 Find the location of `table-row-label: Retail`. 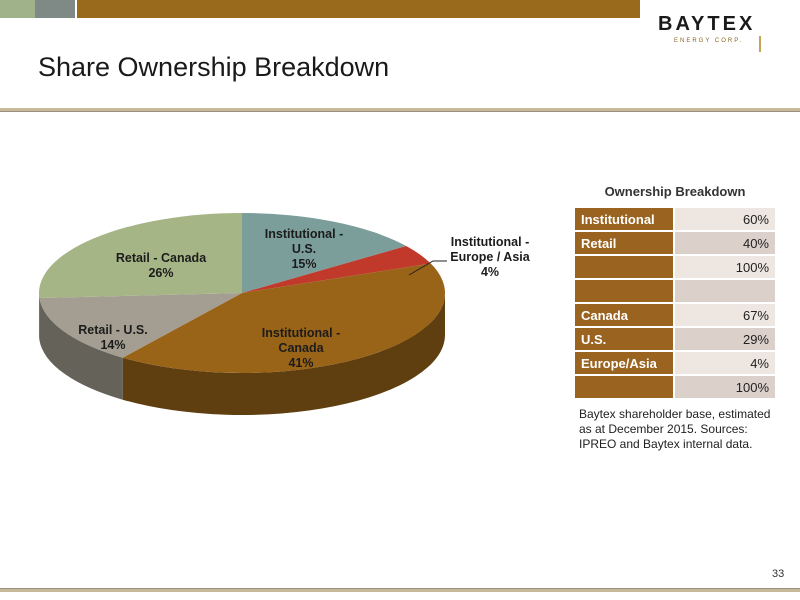

table-row-label: Retail is located at coordinates (625, 244).